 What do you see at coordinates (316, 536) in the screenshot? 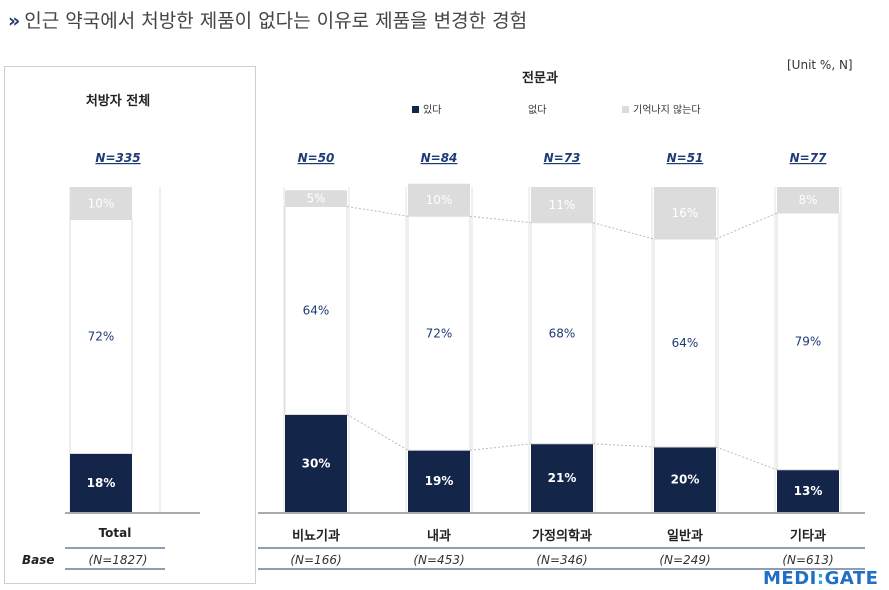
I see `specialty-category-label-0: 비뇨기과` at bounding box center [316, 536].